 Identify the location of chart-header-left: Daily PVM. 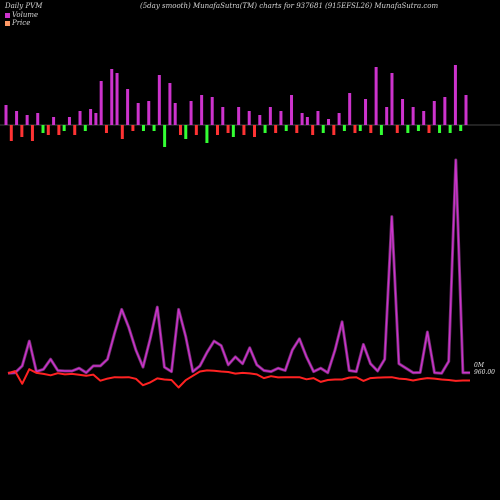
(24, 6).